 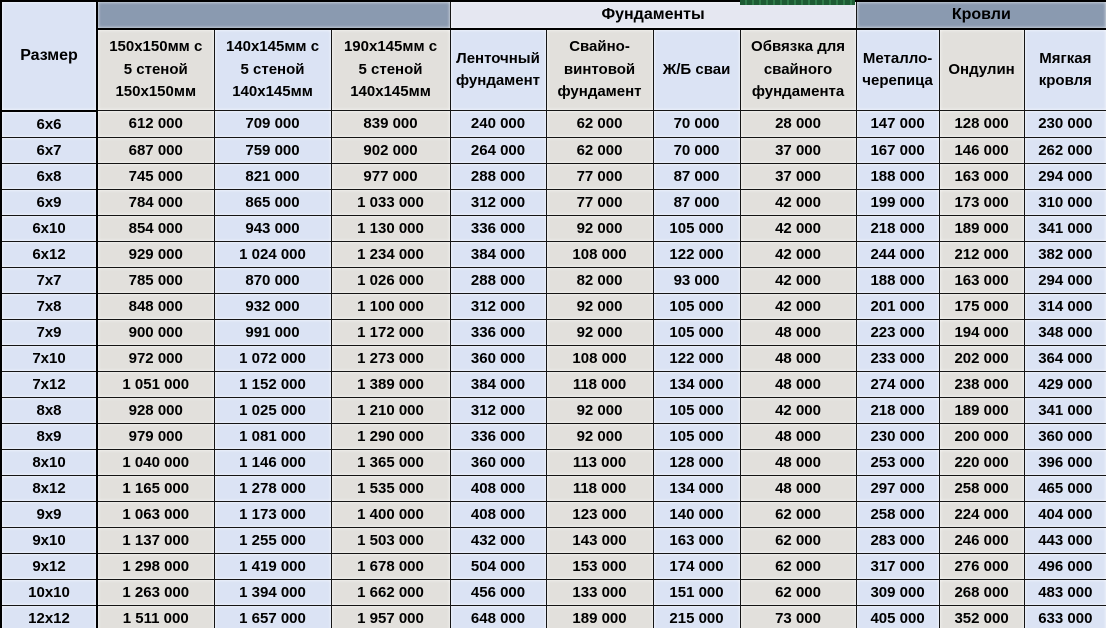 I want to click on price-cell: 153 000, so click(x=599, y=566).